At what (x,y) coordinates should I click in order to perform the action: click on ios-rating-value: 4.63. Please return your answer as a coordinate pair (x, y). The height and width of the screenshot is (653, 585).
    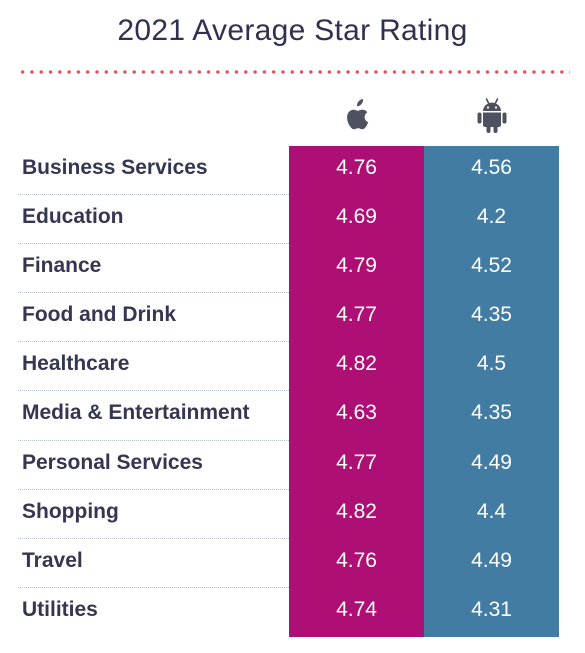
    Looking at the image, I should click on (356, 413).